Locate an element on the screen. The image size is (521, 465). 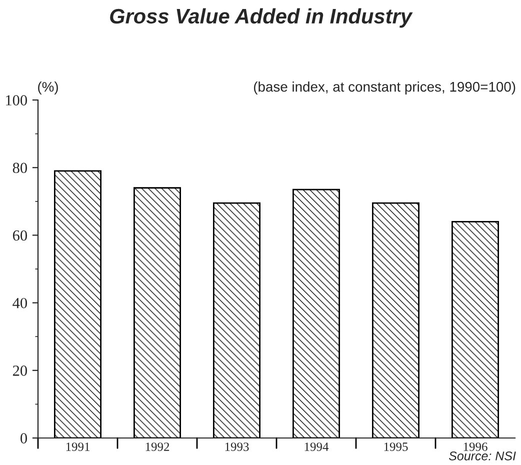
y-tick-label: 100 is located at coordinates (16, 100).